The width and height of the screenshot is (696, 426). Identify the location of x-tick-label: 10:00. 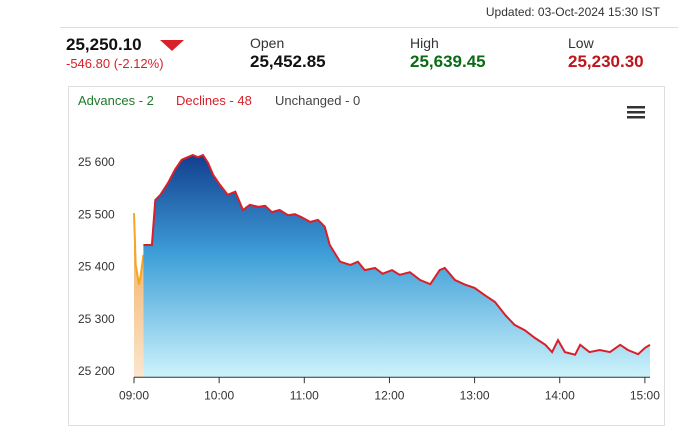
(219, 395).